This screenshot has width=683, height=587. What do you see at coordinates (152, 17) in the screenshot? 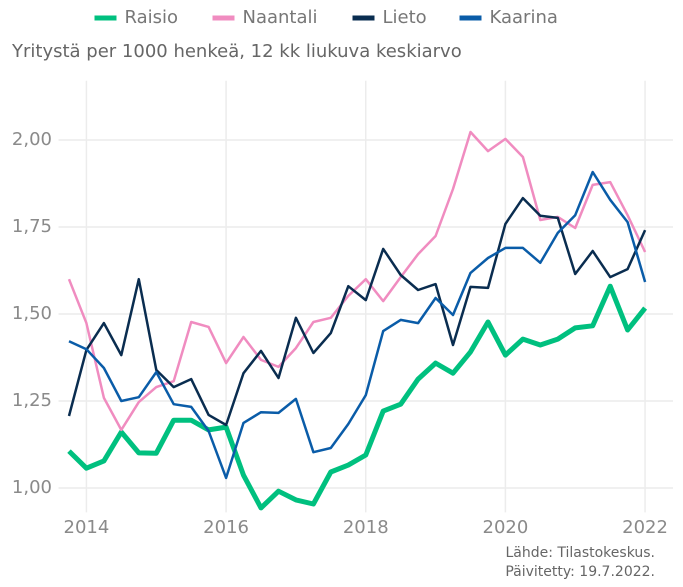
I see `legend-label: Raisio` at bounding box center [152, 17].